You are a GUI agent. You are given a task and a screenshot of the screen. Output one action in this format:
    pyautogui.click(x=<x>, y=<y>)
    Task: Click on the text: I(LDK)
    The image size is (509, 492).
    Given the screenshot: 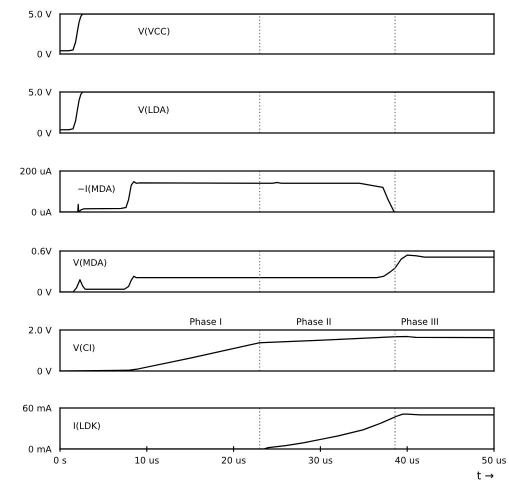 What is the action you would take?
    pyautogui.click(x=87, y=426)
    